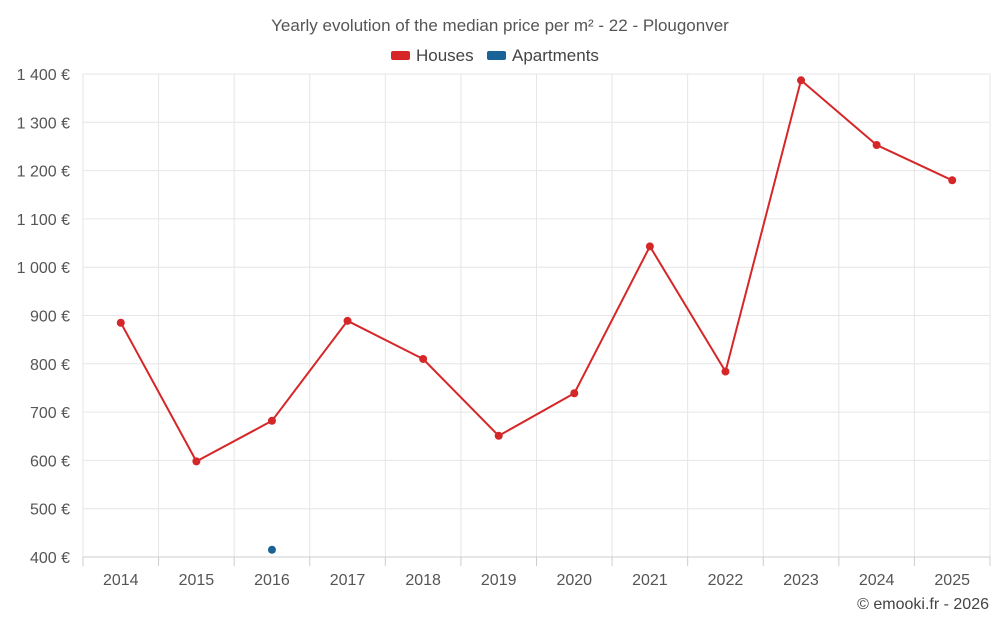 This screenshot has height=625, width=1000. I want to click on y-tick-label: 400 €, so click(50, 558).